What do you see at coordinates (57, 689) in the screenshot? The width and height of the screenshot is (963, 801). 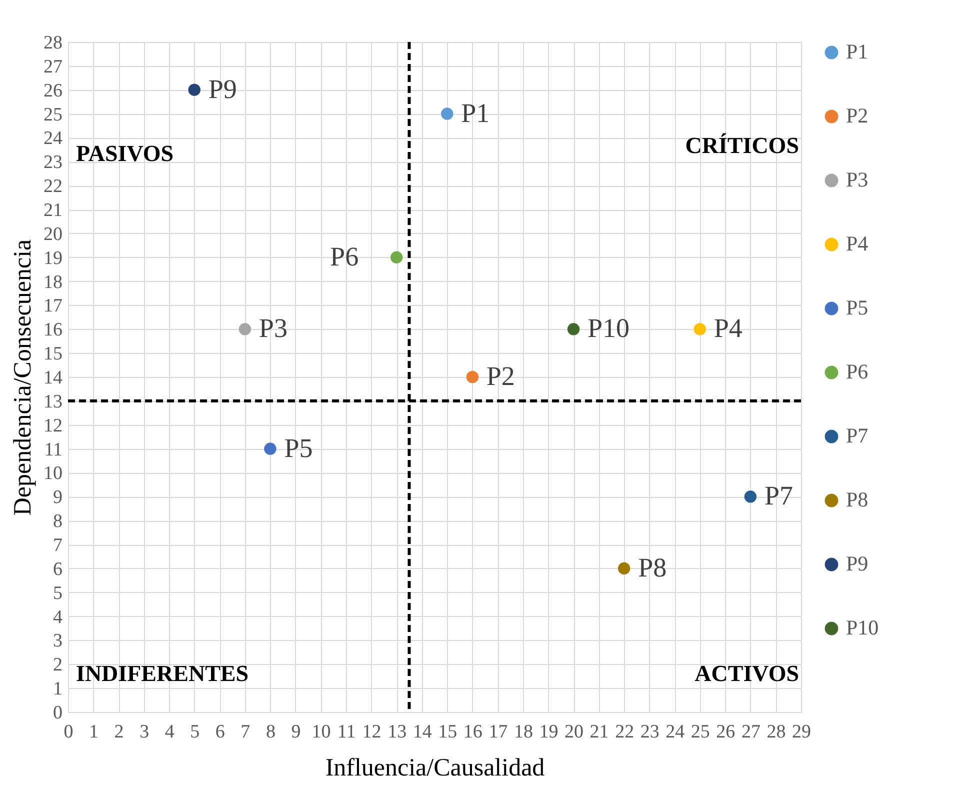 I see `y-tick-label: 1` at bounding box center [57, 689].